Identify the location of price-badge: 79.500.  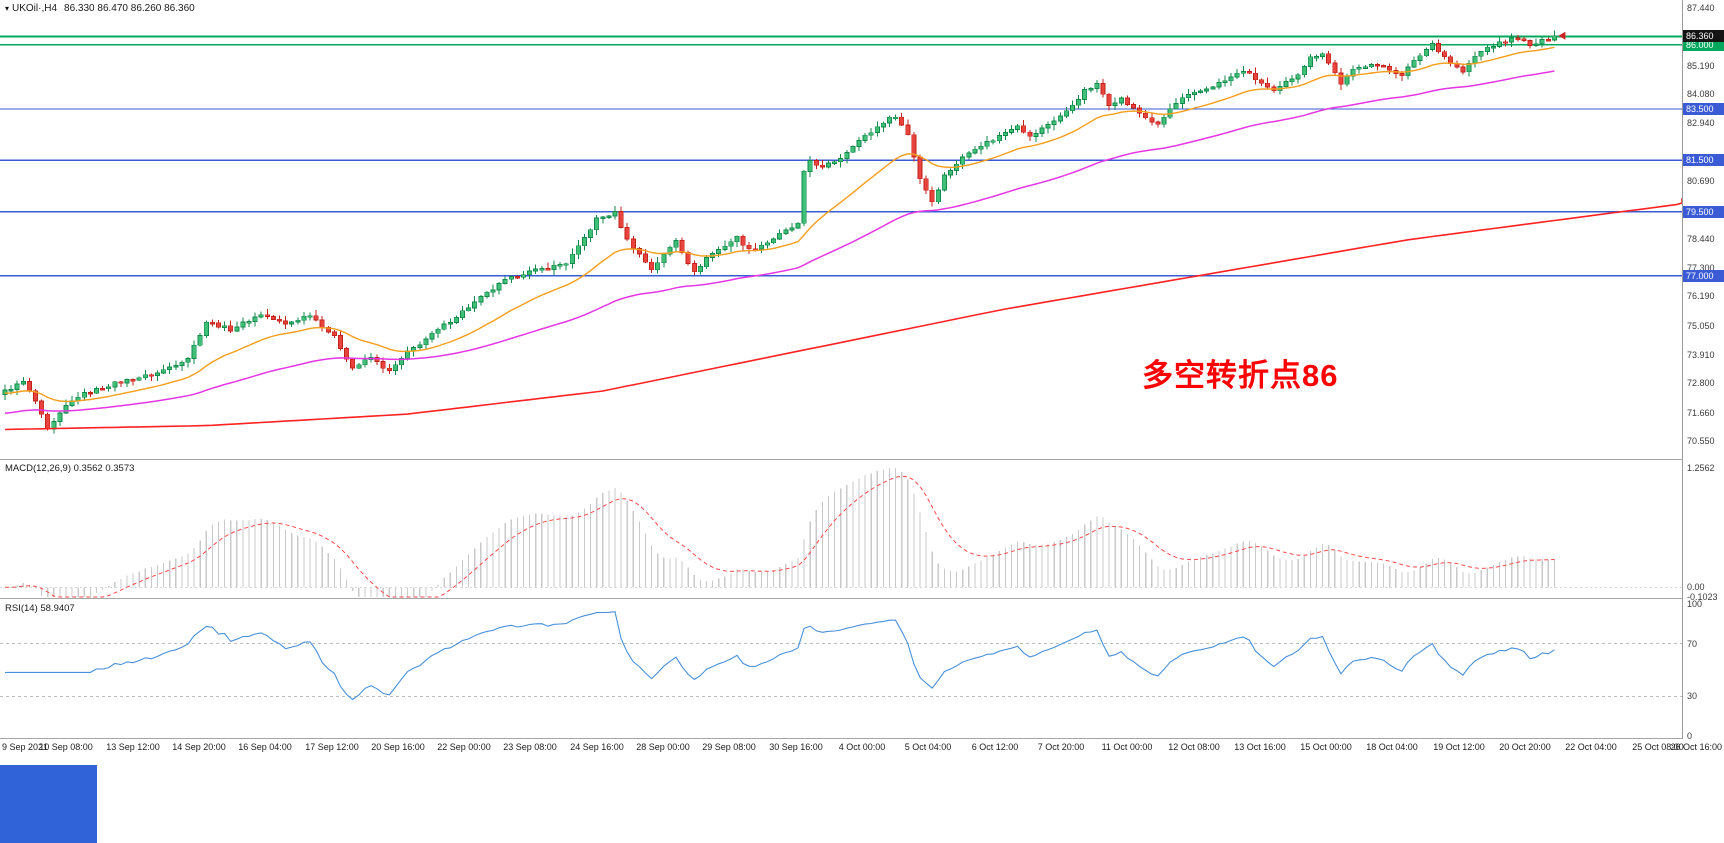
(1703, 211).